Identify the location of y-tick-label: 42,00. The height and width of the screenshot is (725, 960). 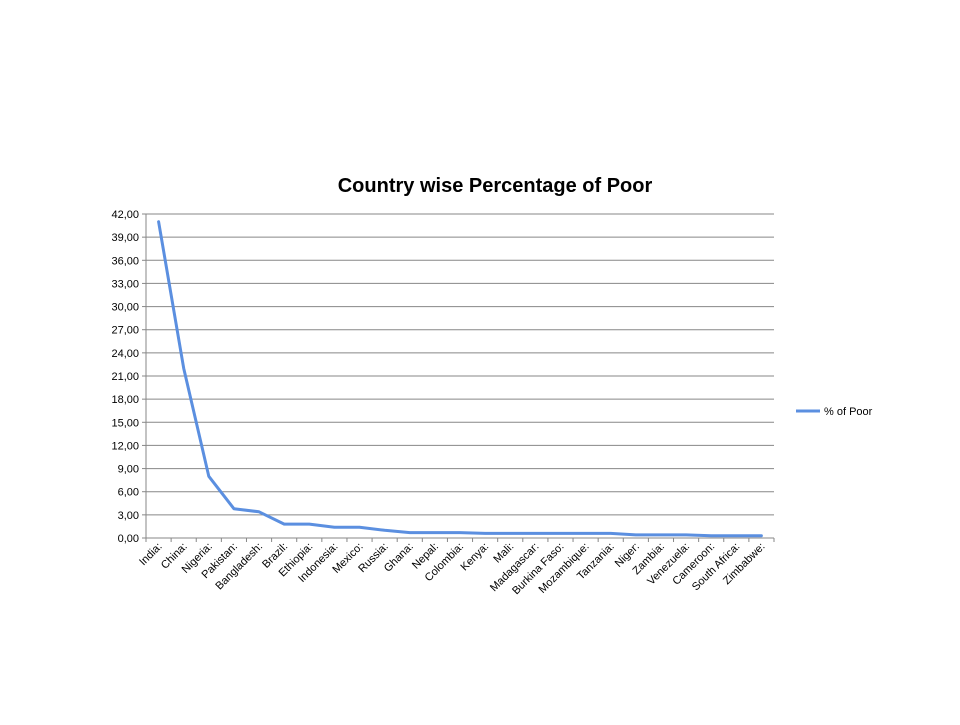
(125, 215).